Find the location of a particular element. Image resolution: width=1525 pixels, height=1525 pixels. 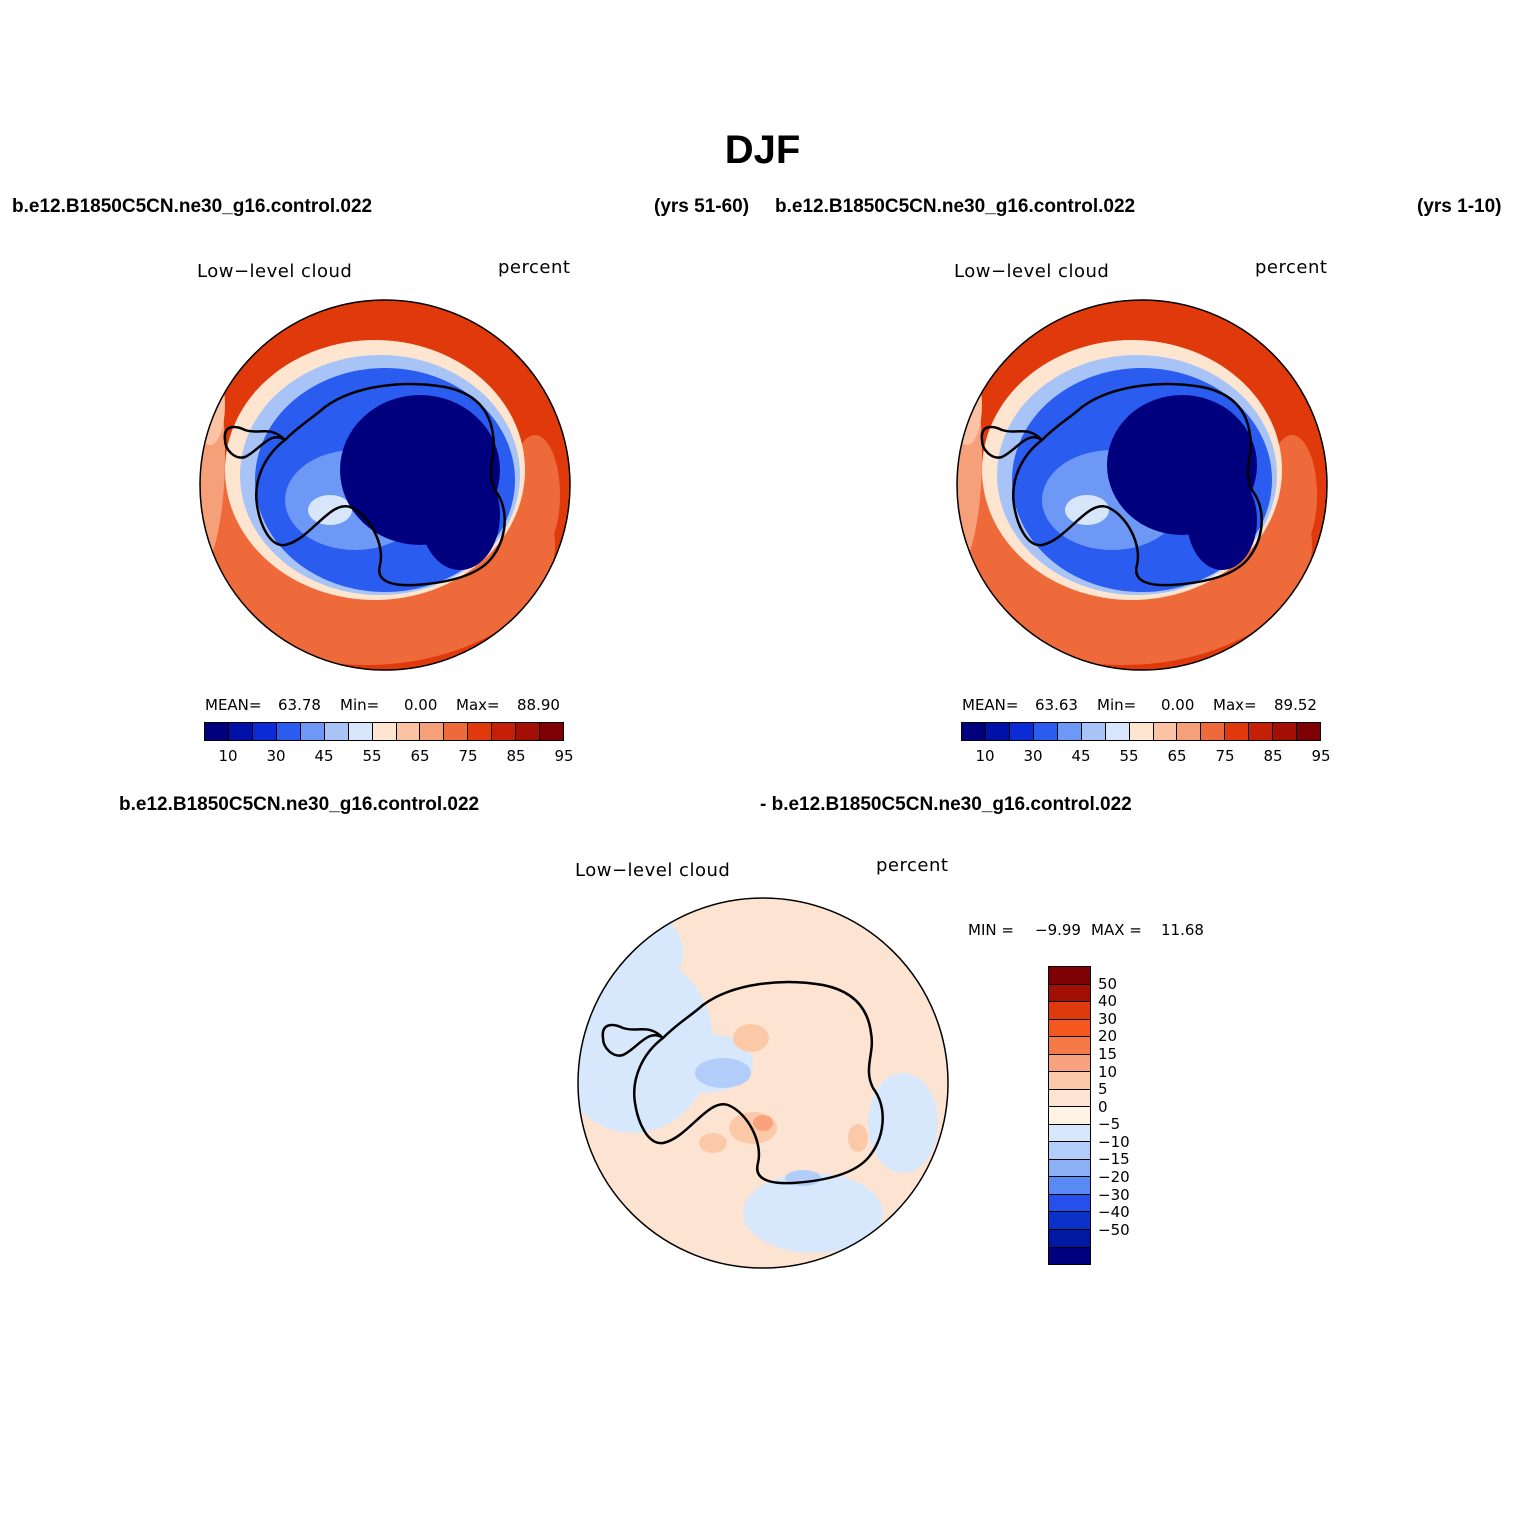

diff-colorbar-tick-label: −15 is located at coordinates (1114, 1159).